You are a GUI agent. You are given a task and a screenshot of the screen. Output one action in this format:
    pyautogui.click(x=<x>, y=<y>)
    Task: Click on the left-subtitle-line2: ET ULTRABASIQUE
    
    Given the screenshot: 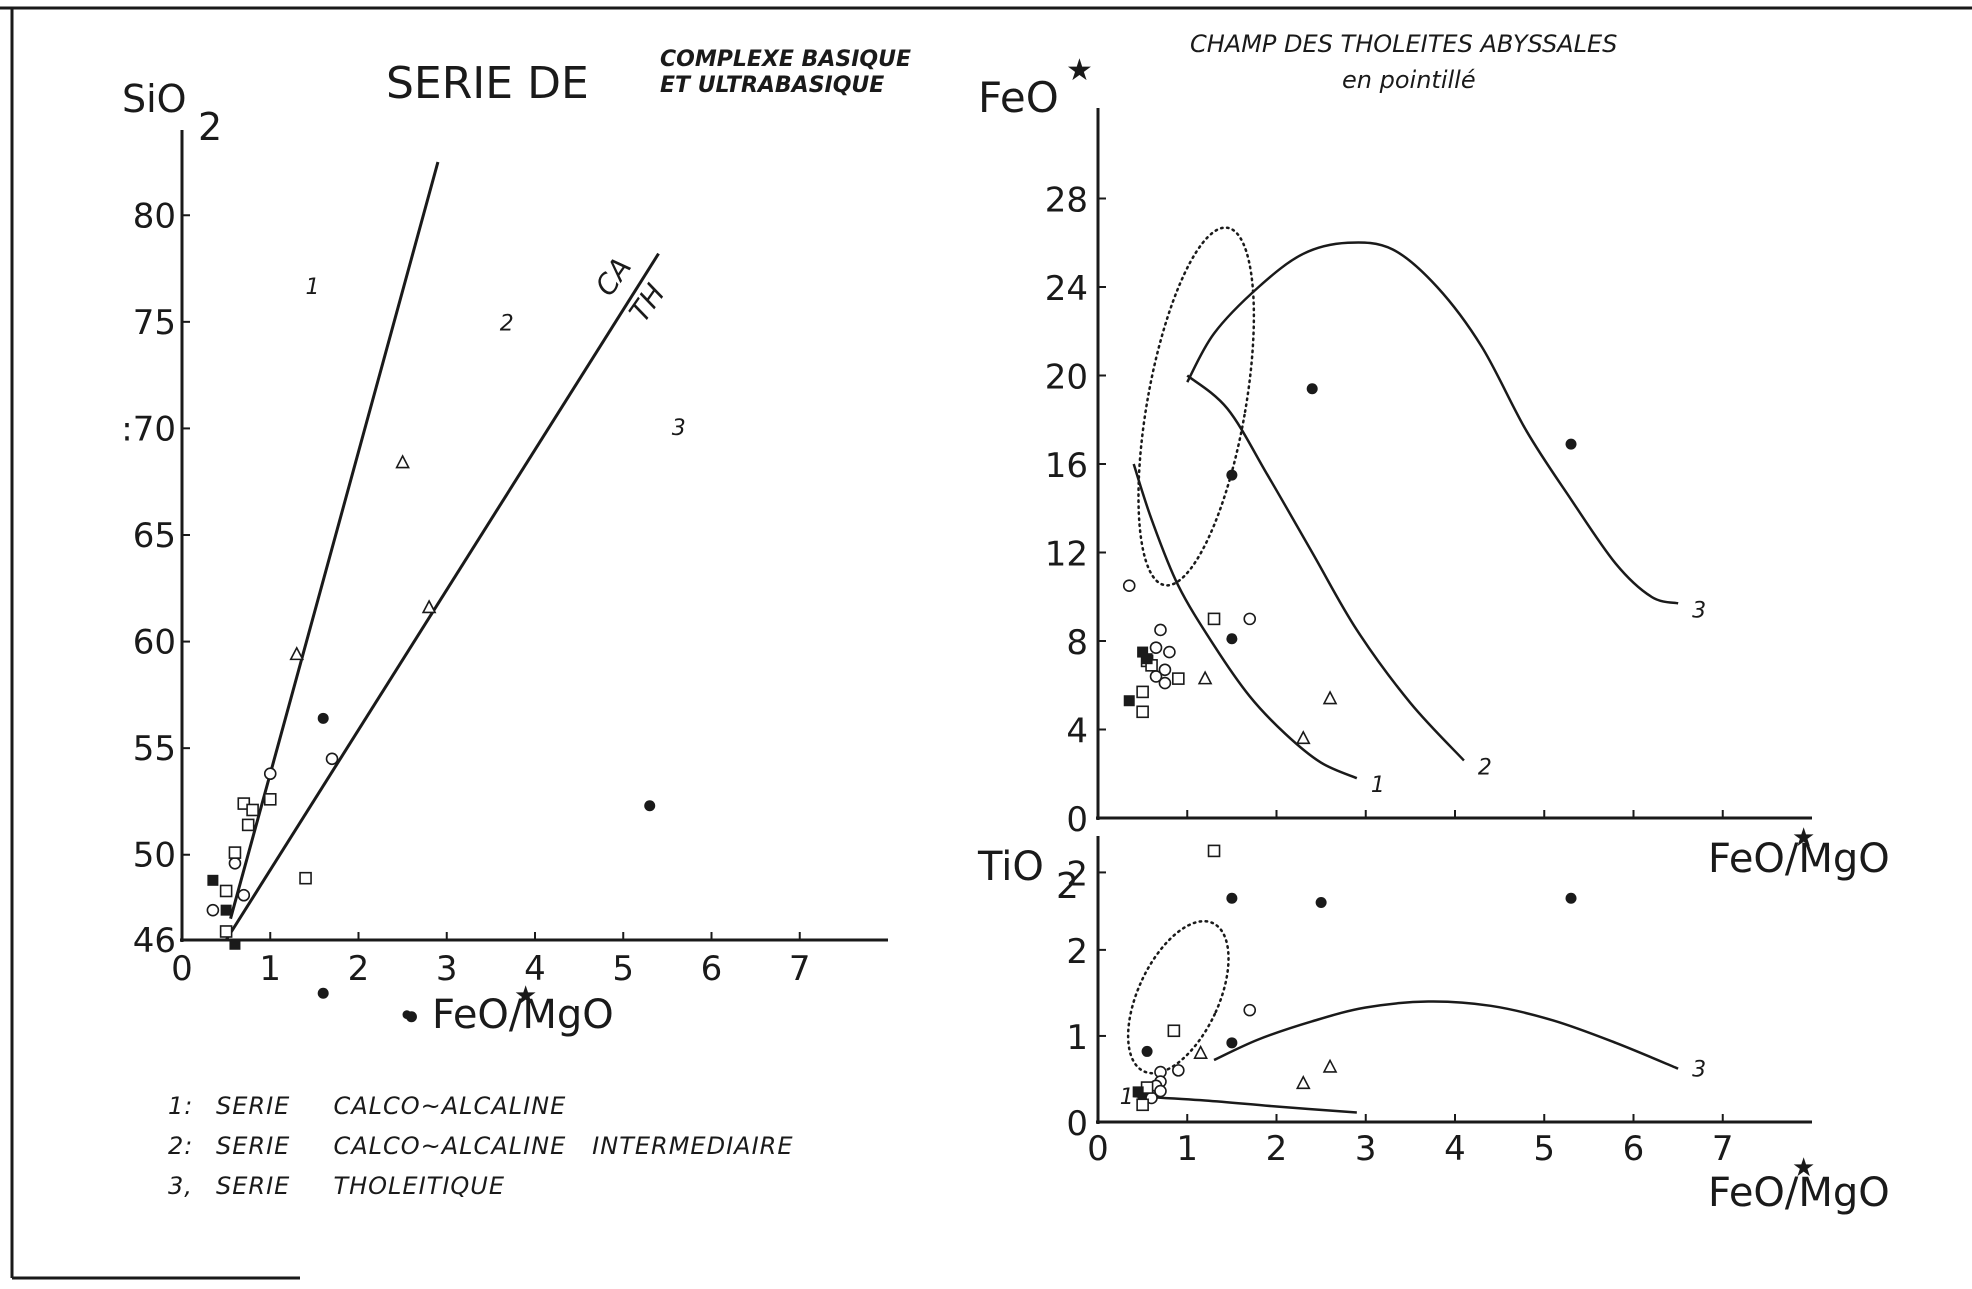 What is the action you would take?
    pyautogui.click(x=772, y=85)
    